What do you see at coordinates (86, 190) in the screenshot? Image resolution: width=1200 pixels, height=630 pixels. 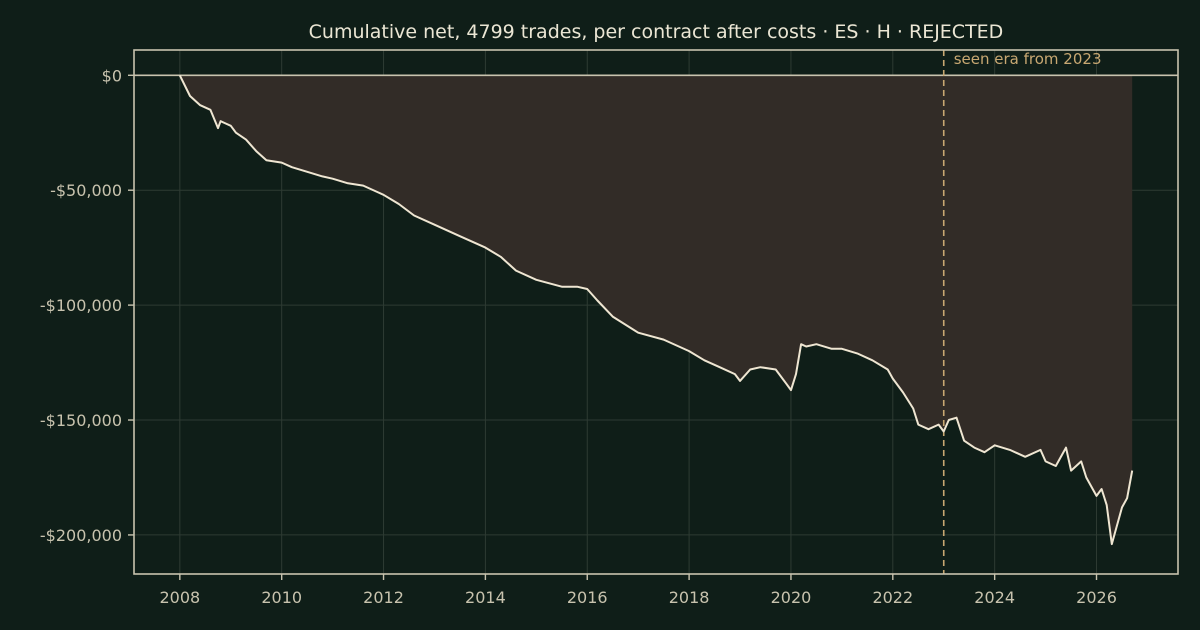 I see `y-tick-label: -$50,000` at bounding box center [86, 190].